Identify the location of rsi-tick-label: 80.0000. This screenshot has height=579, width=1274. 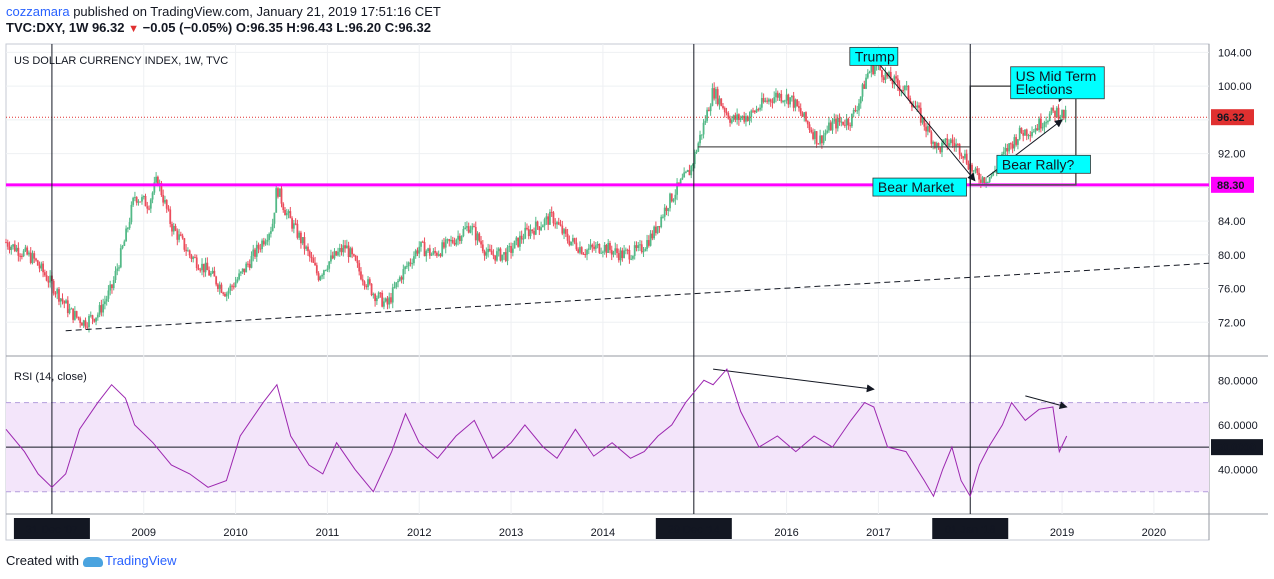
(1238, 381).